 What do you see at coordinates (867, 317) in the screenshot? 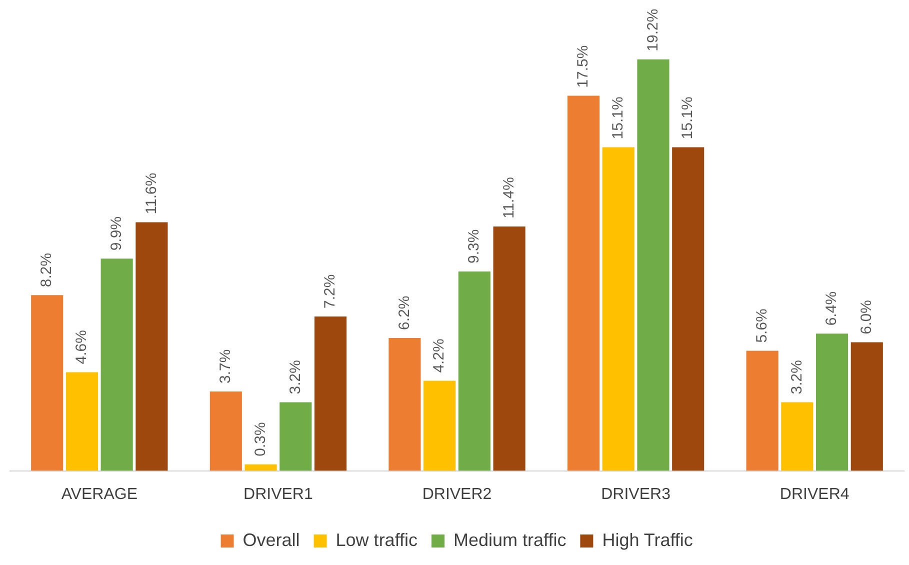
I see `data-label: 6.0%` at bounding box center [867, 317].